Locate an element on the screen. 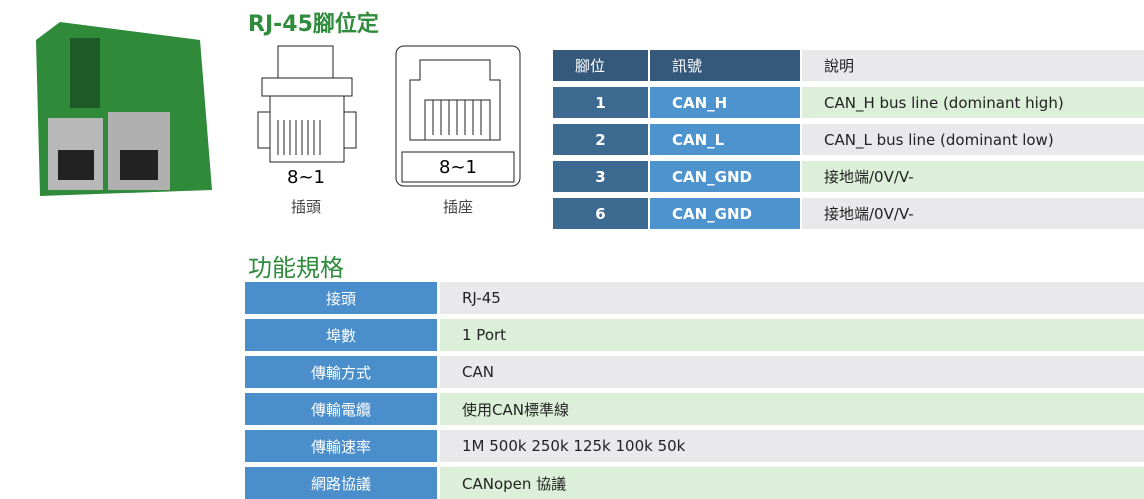 This screenshot has height=499, width=1144. spec-value: RJ-45 is located at coordinates (792, 298).